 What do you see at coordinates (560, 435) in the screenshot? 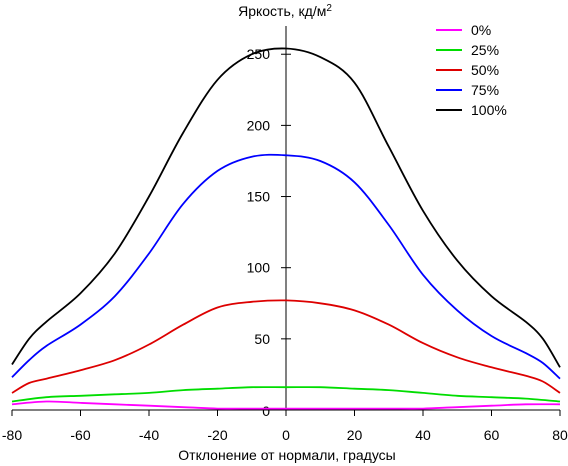
I see `x-tick-label: 80` at bounding box center [560, 435].